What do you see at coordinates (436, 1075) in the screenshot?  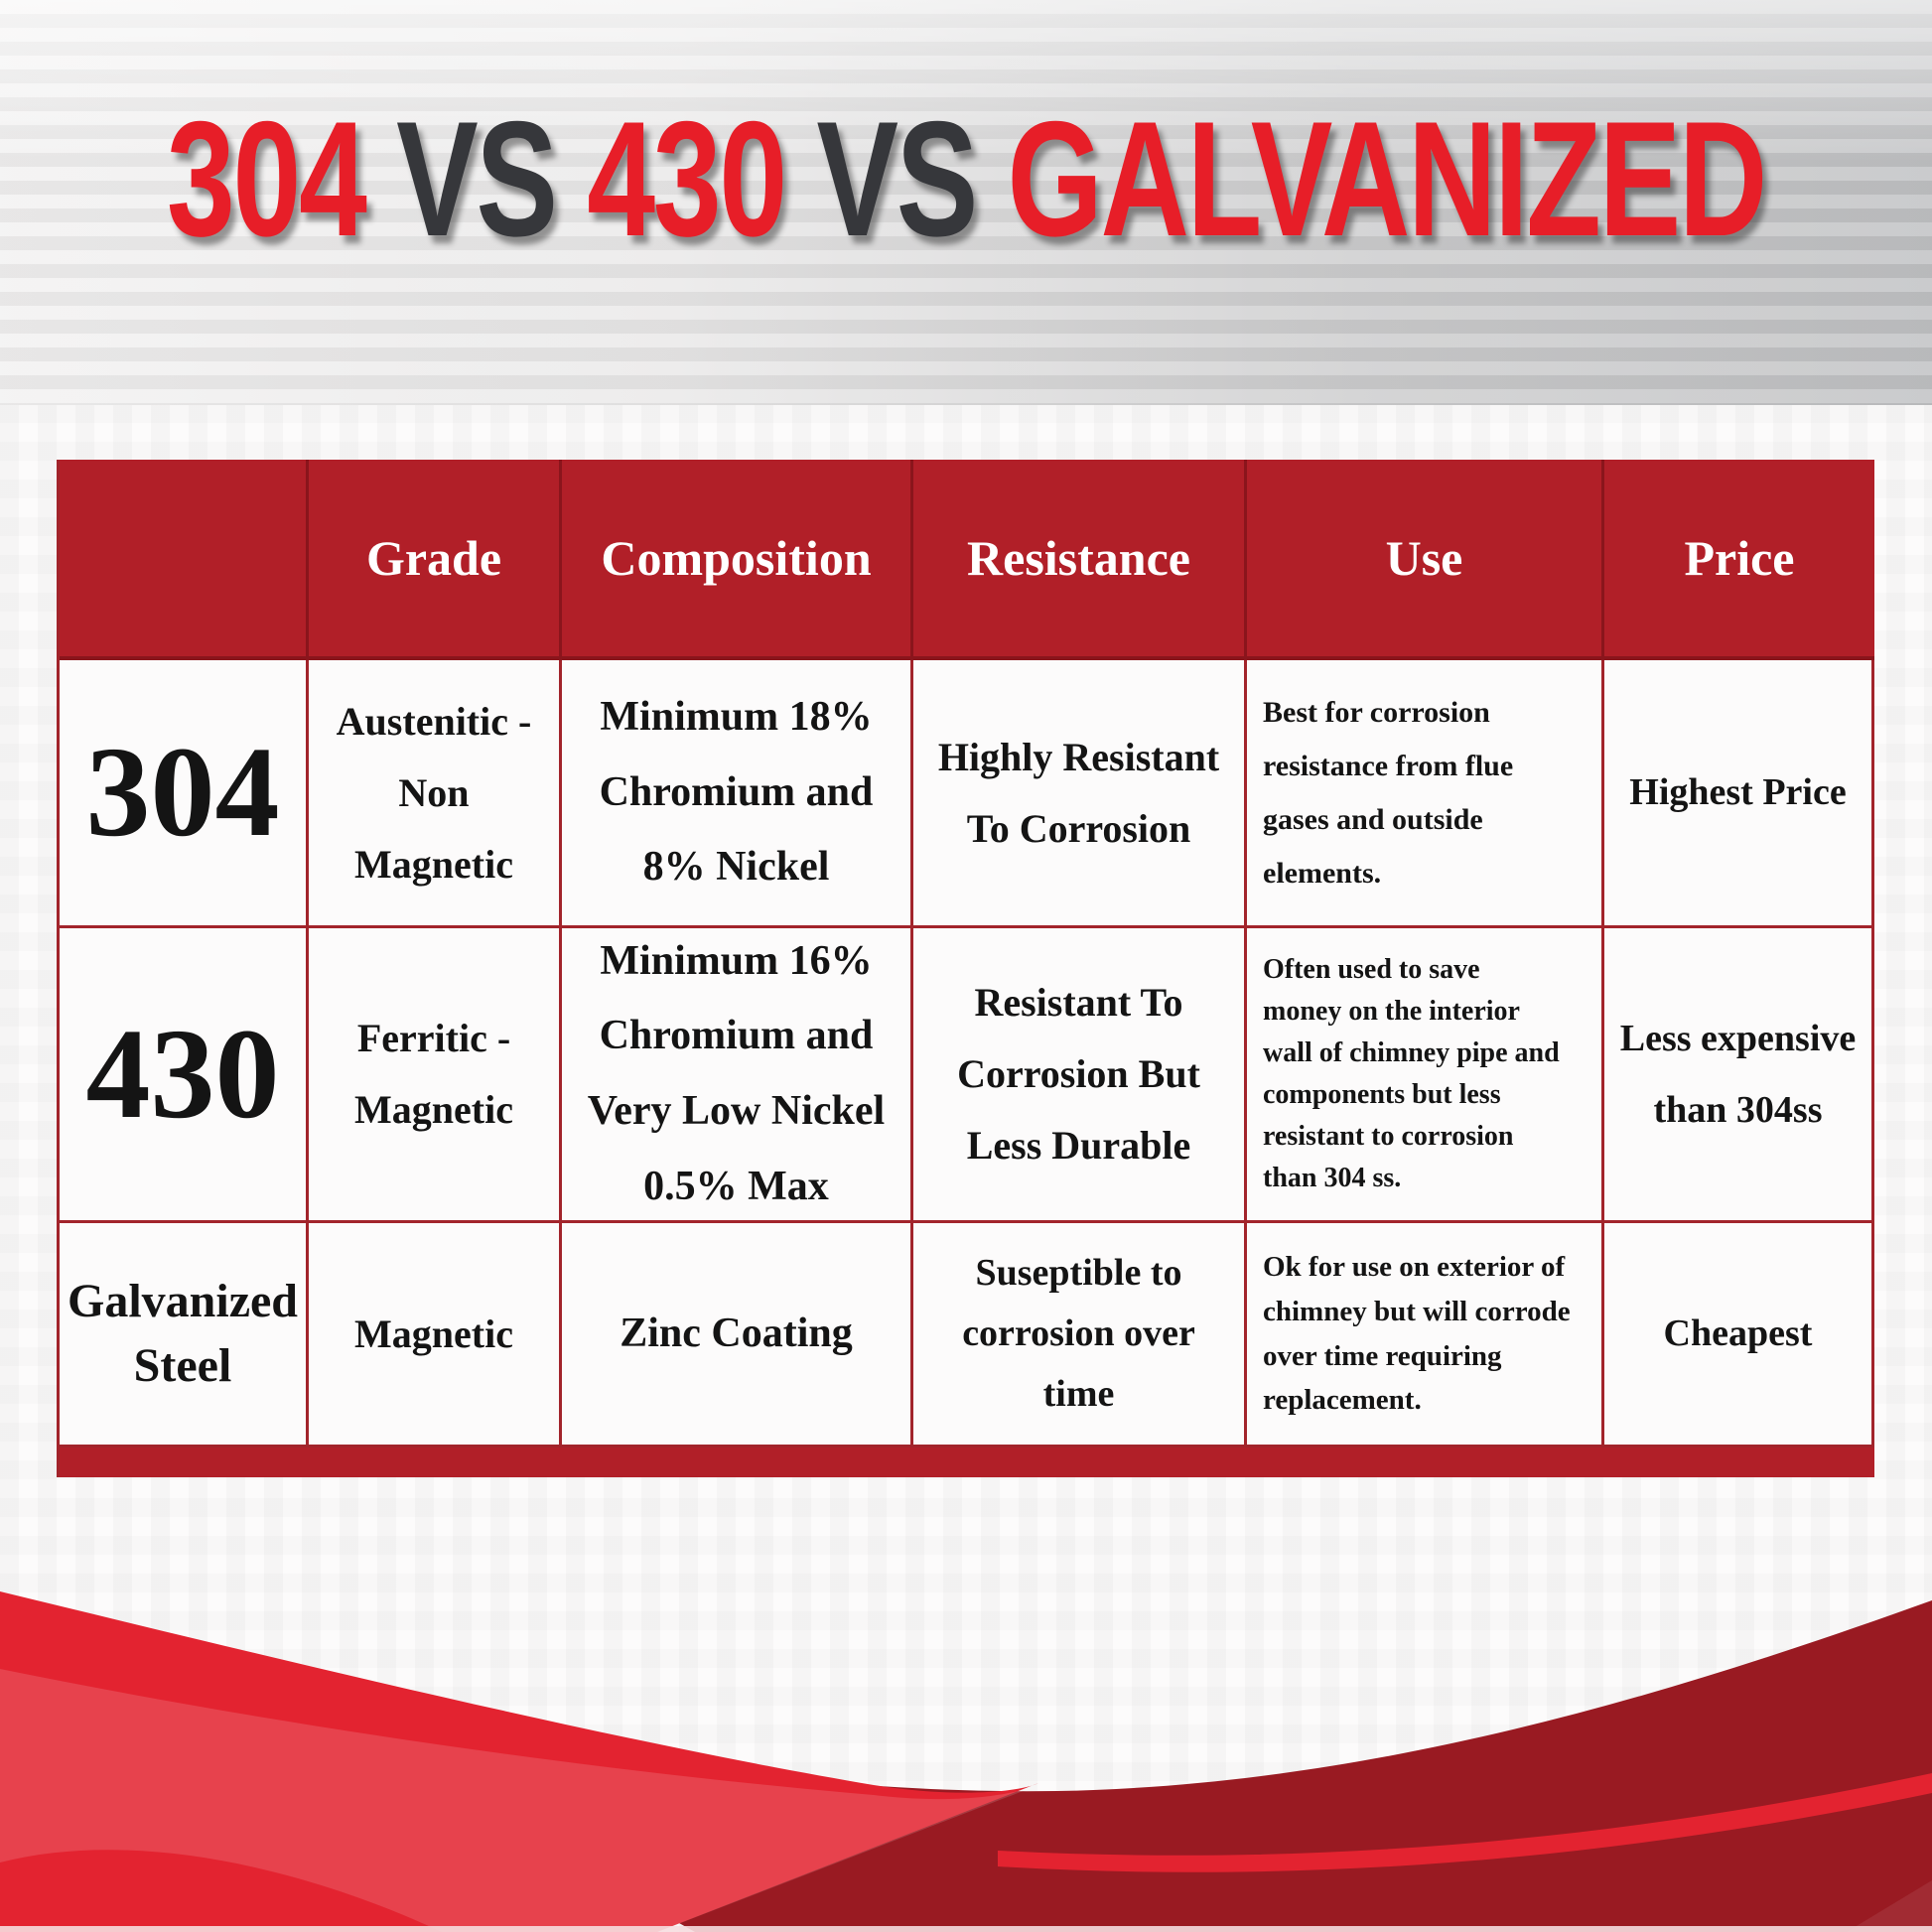 I see `cell-430-grade: Ferritic - Magnetic` at bounding box center [436, 1075].